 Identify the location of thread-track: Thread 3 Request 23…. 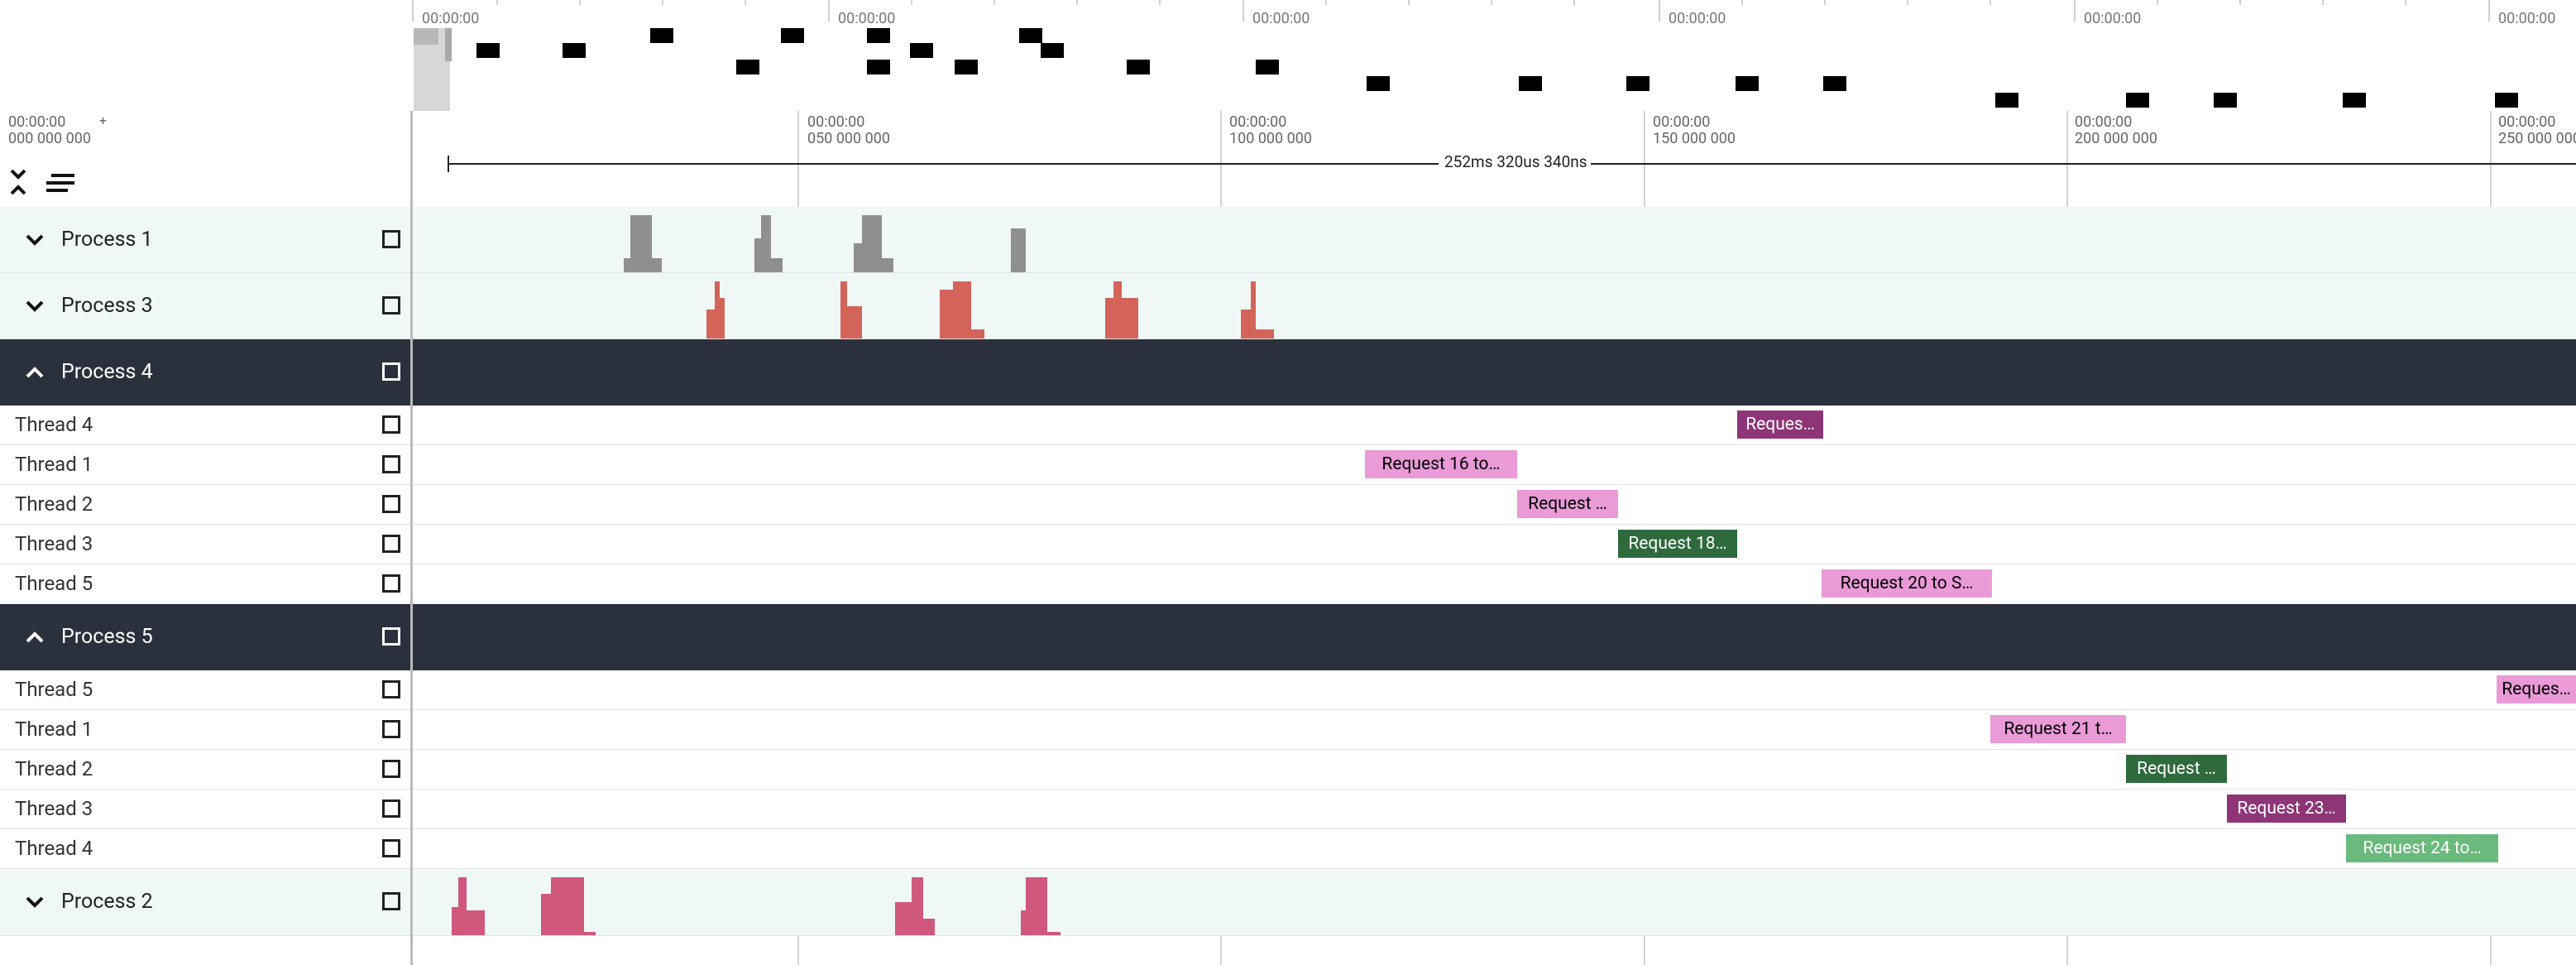
(1288, 809).